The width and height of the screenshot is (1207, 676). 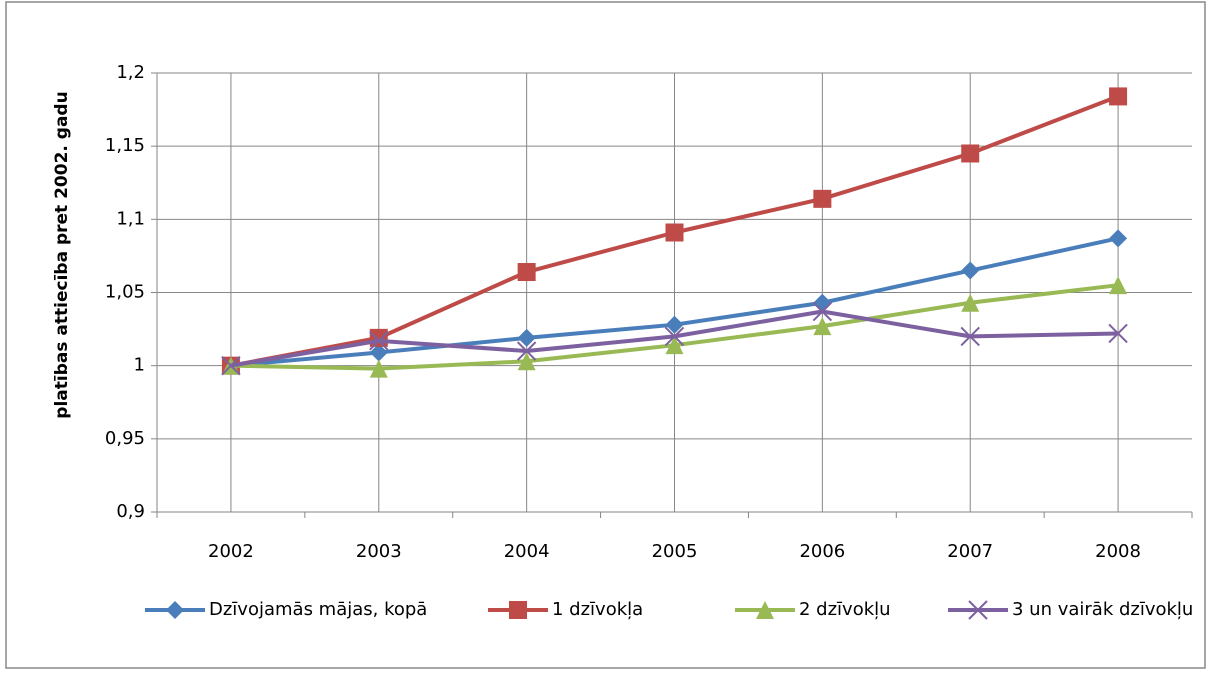 What do you see at coordinates (130, 511) in the screenshot?
I see `y-tick-label: 0,9` at bounding box center [130, 511].